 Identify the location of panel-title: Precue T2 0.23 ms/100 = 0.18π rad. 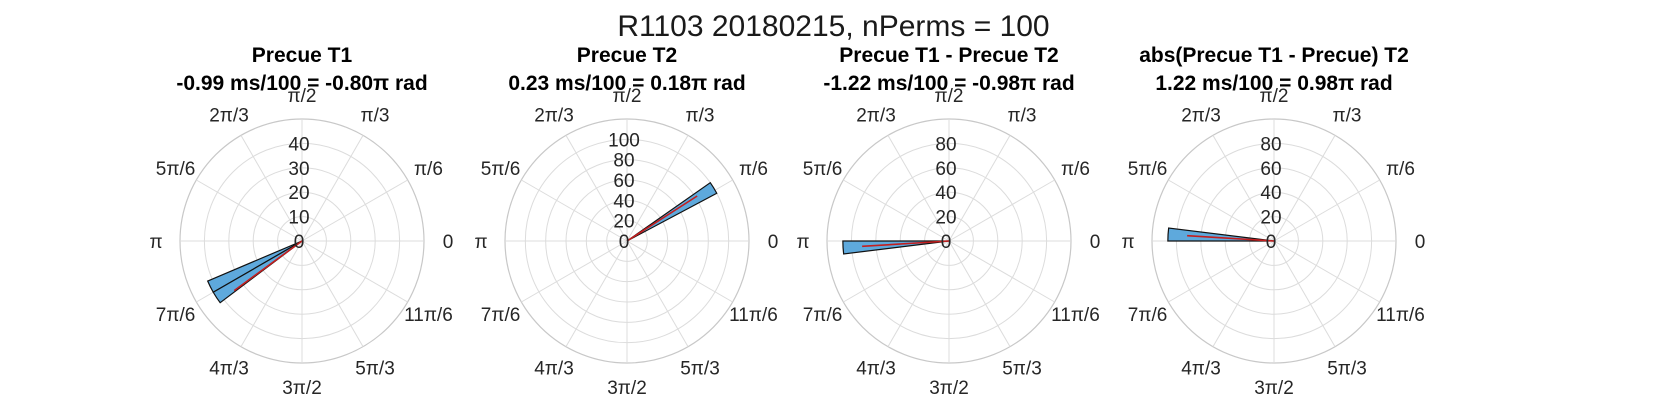
(627, 70).